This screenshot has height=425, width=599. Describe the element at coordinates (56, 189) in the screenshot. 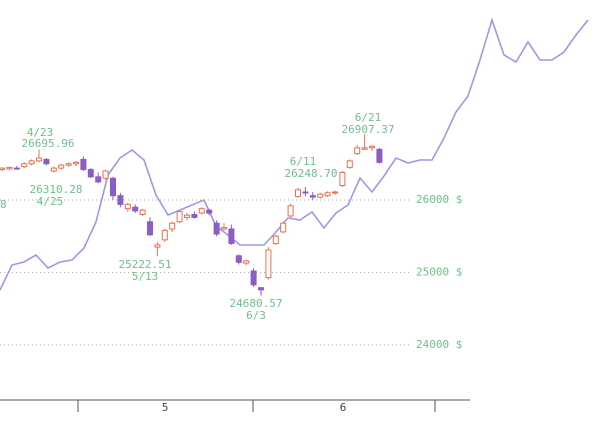

I see `annotation: 26310.28` at that location.